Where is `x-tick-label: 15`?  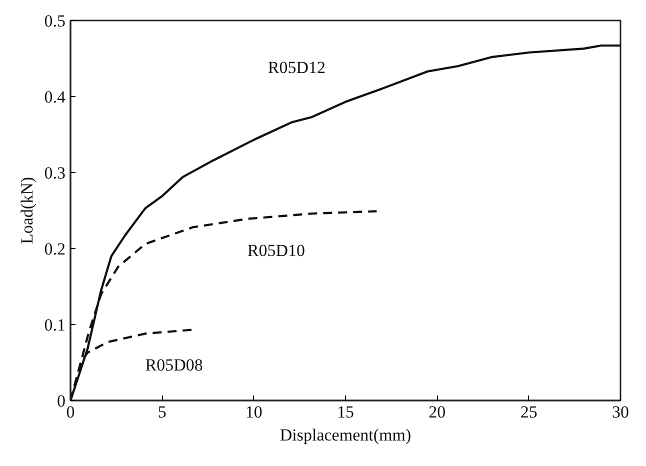 x-tick-label: 15 is located at coordinates (345, 412).